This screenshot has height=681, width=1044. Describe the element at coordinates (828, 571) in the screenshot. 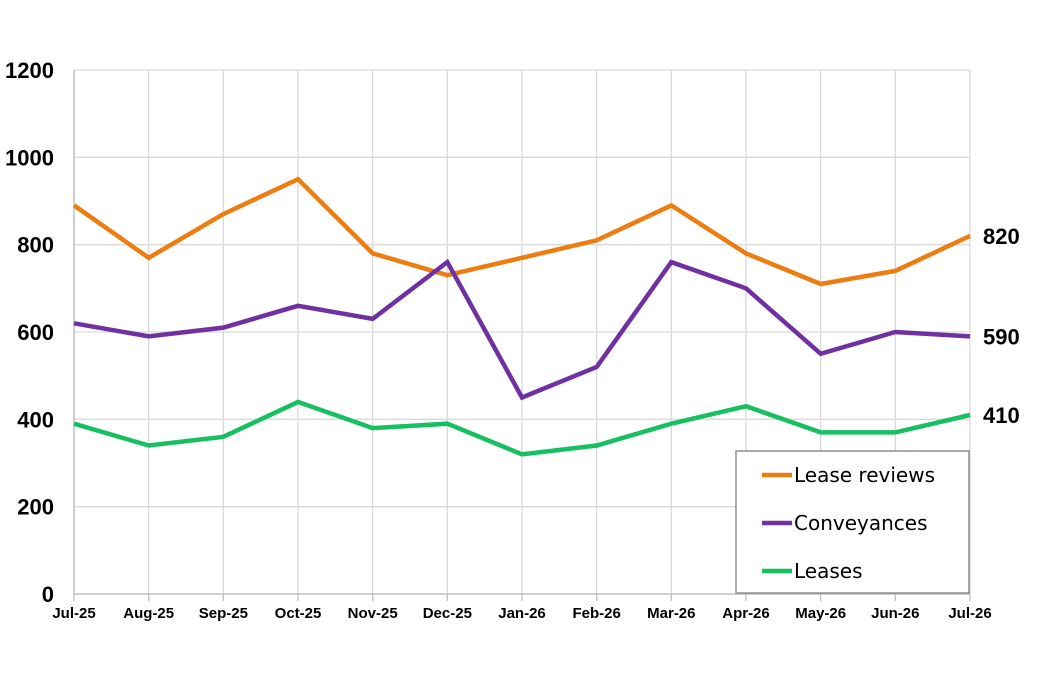

I see `legend-label: Leases` at that location.